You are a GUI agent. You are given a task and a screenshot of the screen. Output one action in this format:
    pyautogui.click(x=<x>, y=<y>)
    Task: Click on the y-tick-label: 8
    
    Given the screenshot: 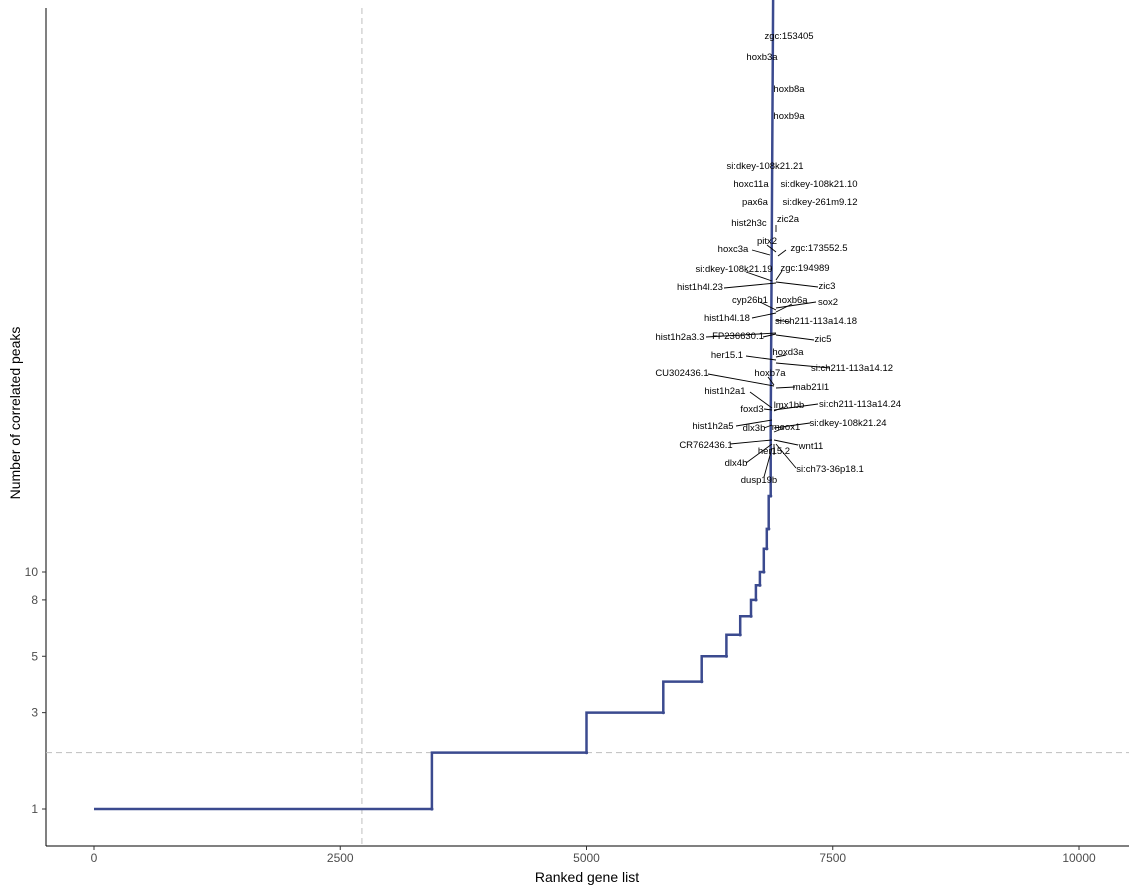 What is the action you would take?
    pyautogui.click(x=34, y=600)
    